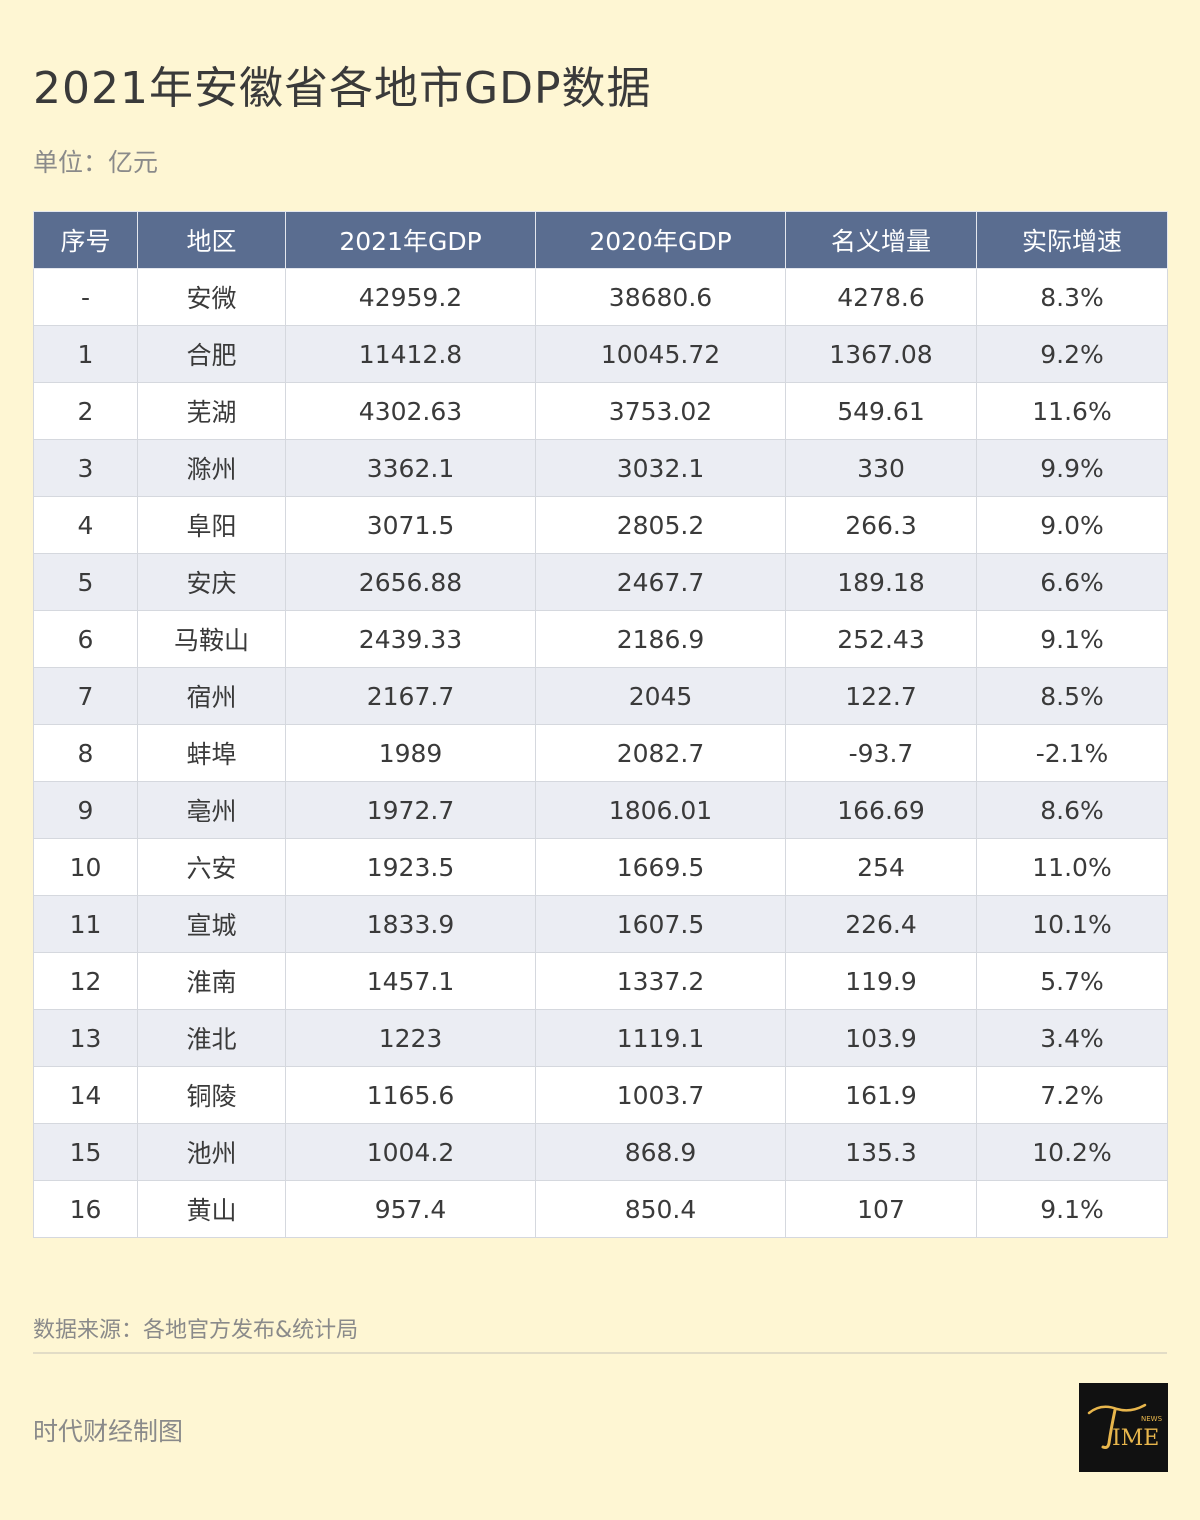 The height and width of the screenshot is (1520, 1200). I want to click on cell-region: 铜陵, so click(211, 1095).